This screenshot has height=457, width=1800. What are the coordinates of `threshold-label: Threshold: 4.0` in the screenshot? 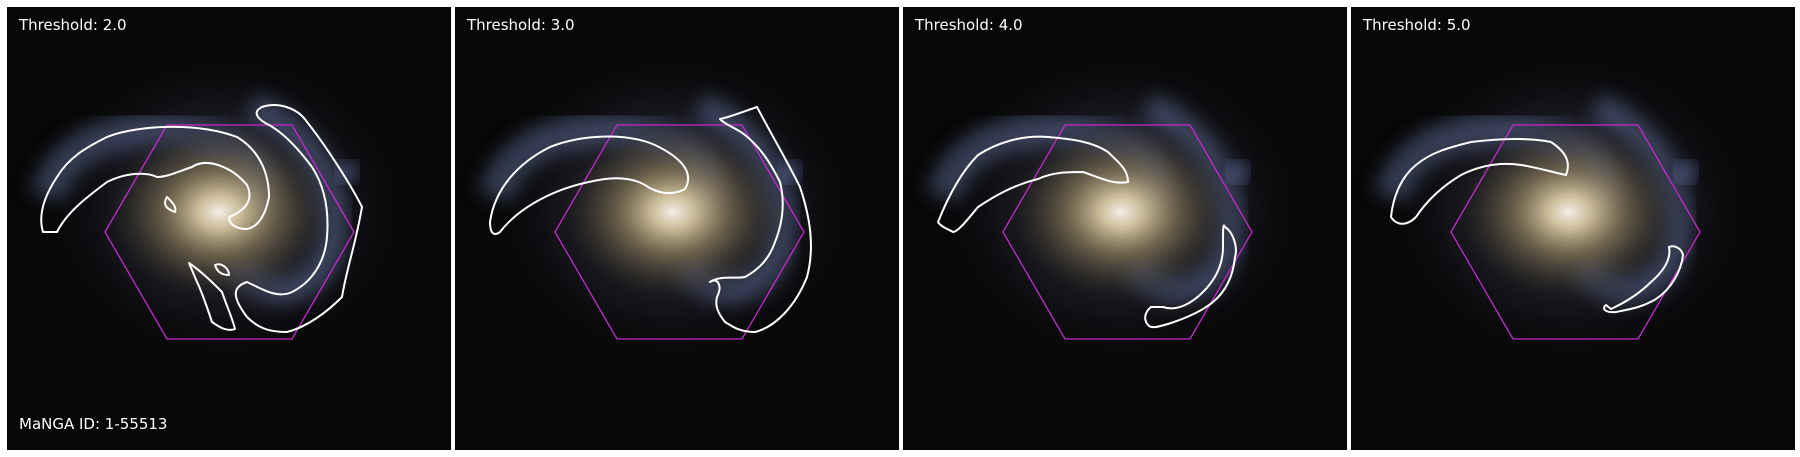 It's located at (969, 25).